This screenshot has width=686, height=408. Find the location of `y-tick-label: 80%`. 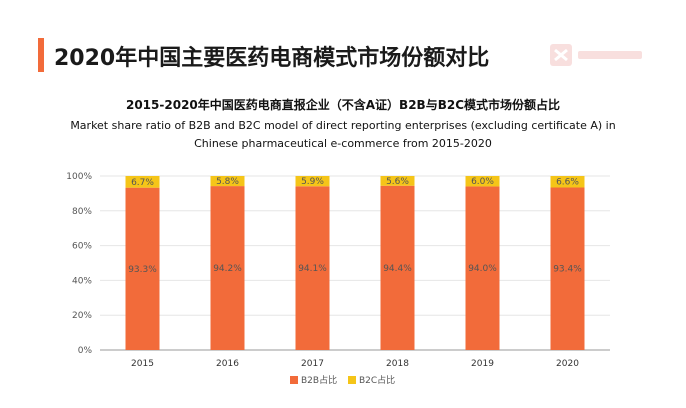

y-tick-label: 80% is located at coordinates (82, 212).